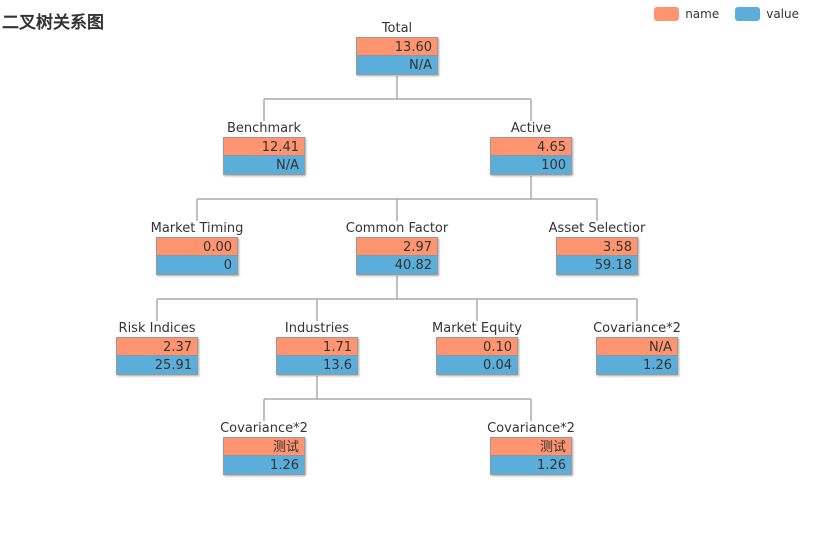 The width and height of the screenshot is (819, 535). I want to click on node-name-cell: 4.65, so click(531, 146).